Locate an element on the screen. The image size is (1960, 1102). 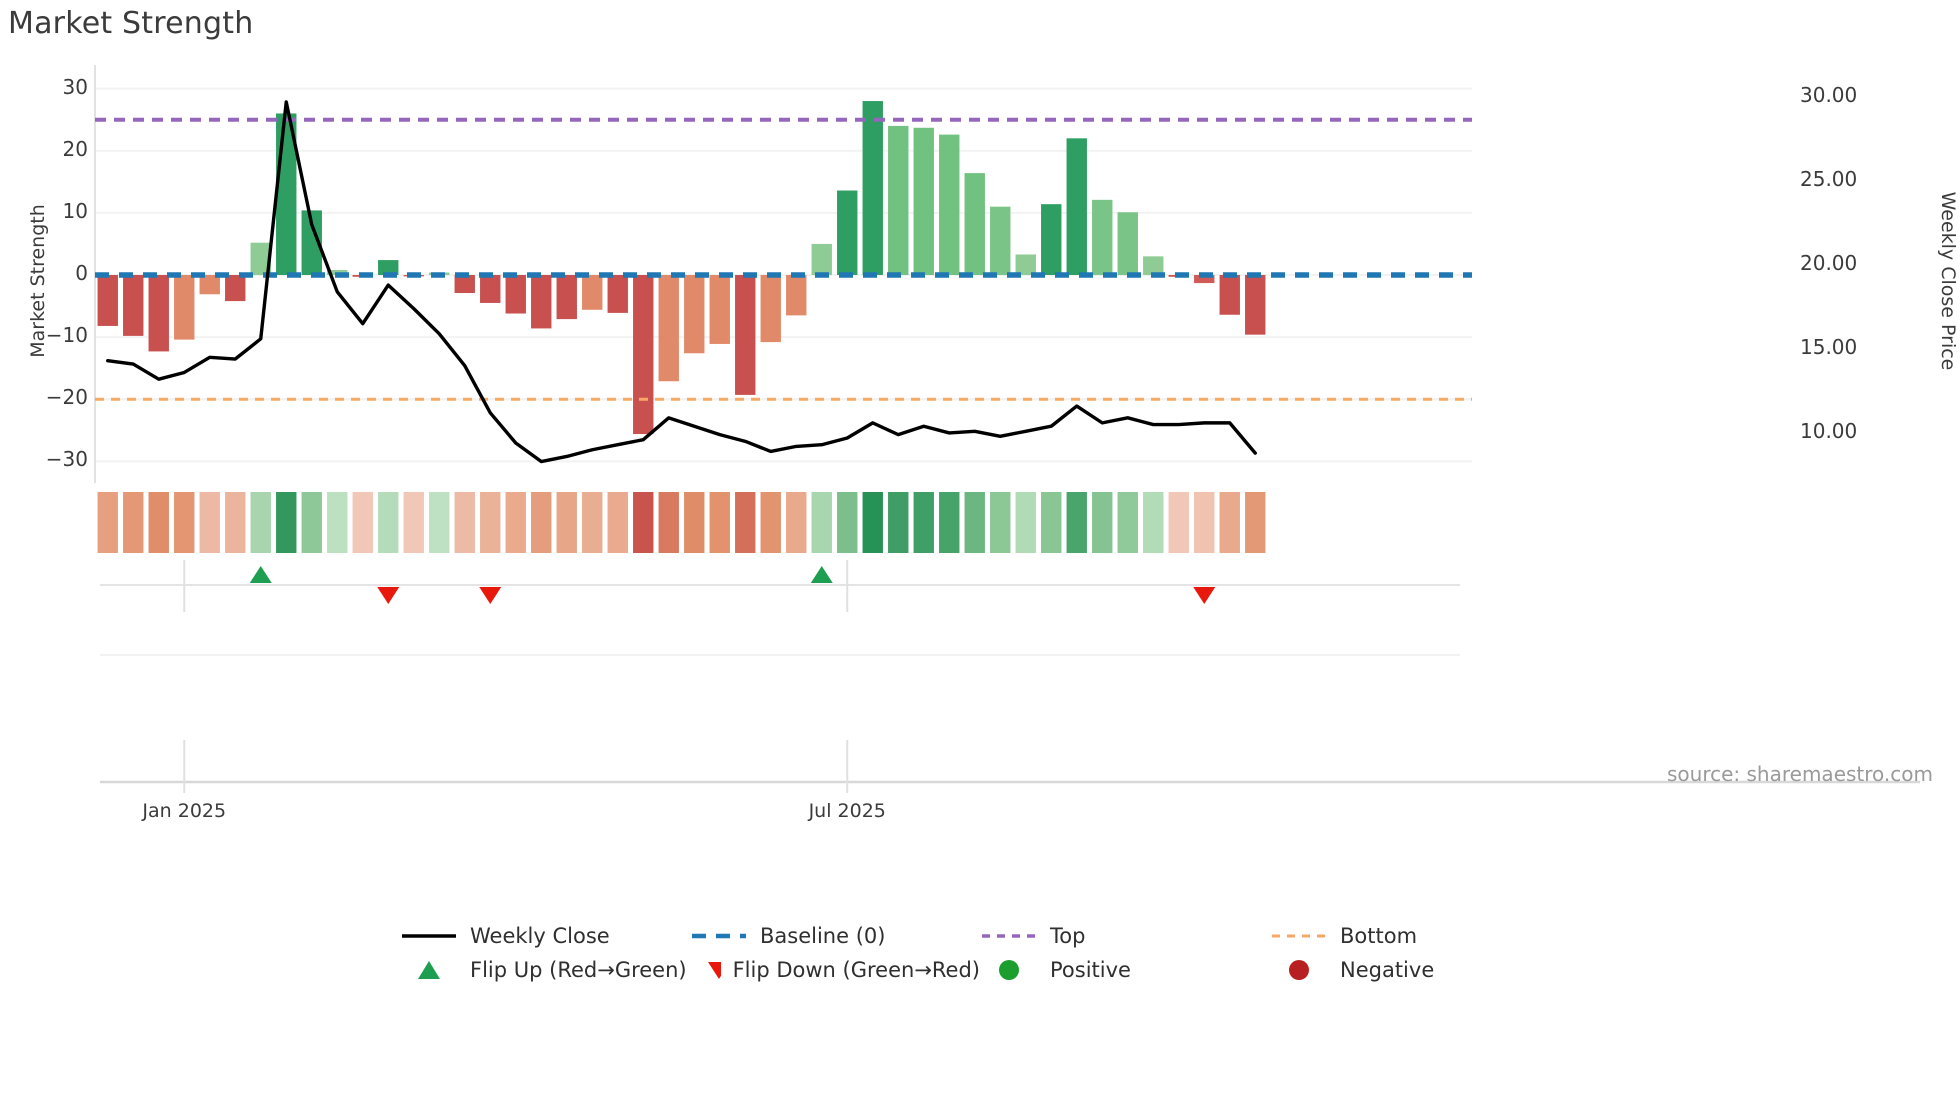
y-axis-left-tick: −30 is located at coordinates (66, 459).